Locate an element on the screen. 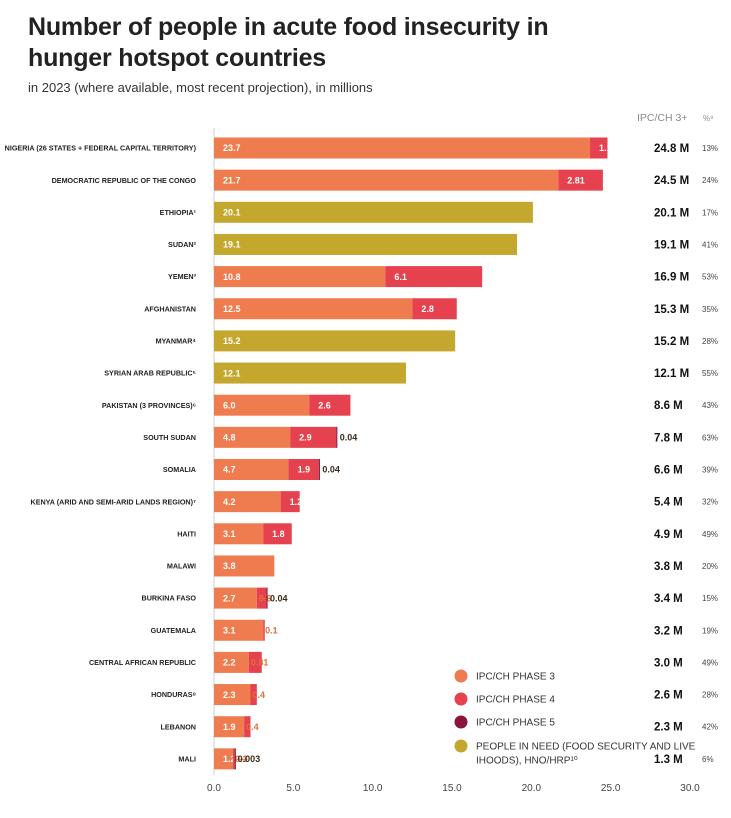 Image resolution: width=731 pixels, height=818 pixels. percent-value: 49% is located at coordinates (710, 662).